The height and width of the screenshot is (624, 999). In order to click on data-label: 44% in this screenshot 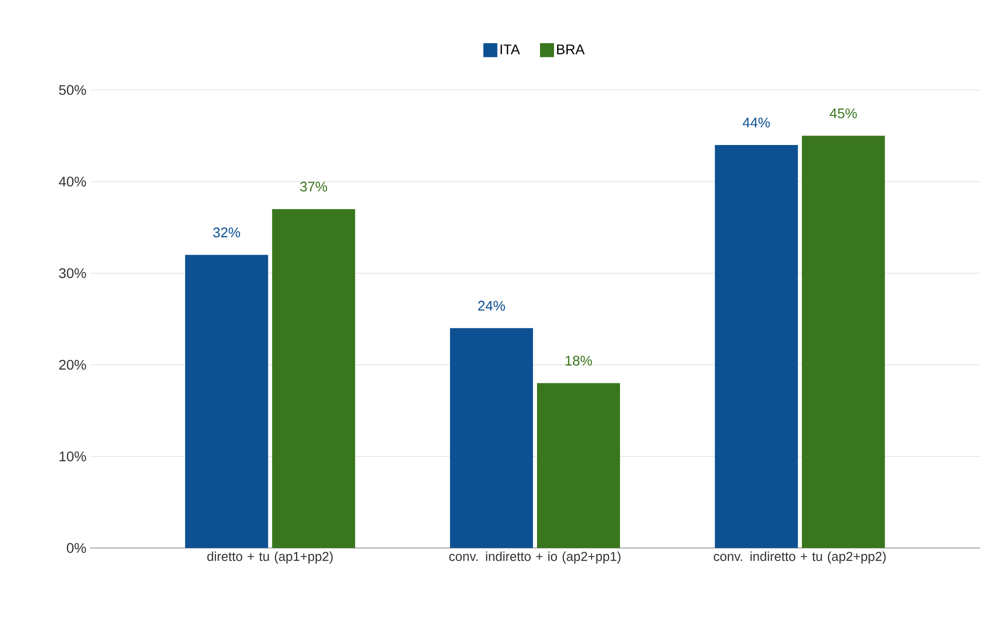, I will do `click(756, 123)`.